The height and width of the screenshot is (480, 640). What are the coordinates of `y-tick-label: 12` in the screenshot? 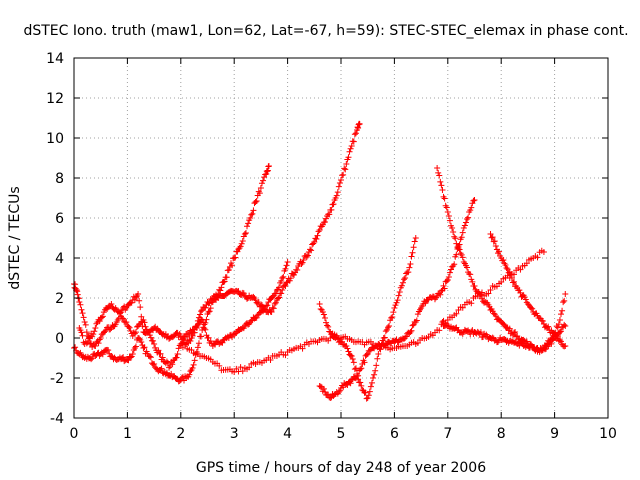 It's located at (55, 99).